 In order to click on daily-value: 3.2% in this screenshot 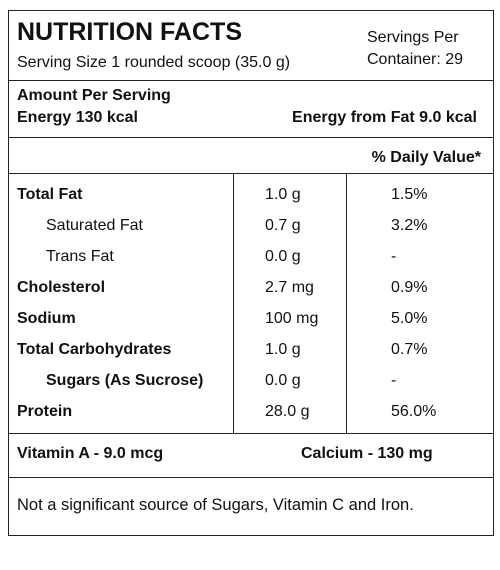, I will do `click(409, 225)`.